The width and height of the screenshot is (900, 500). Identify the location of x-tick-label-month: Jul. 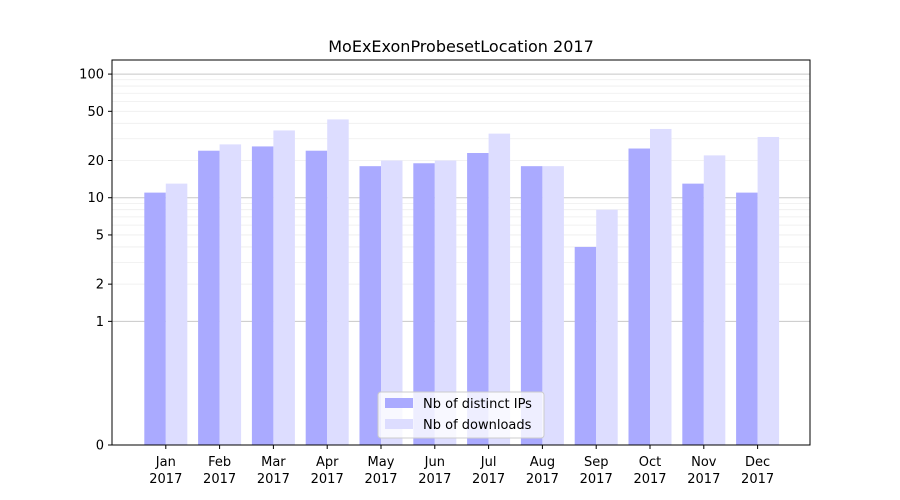
(488, 462).